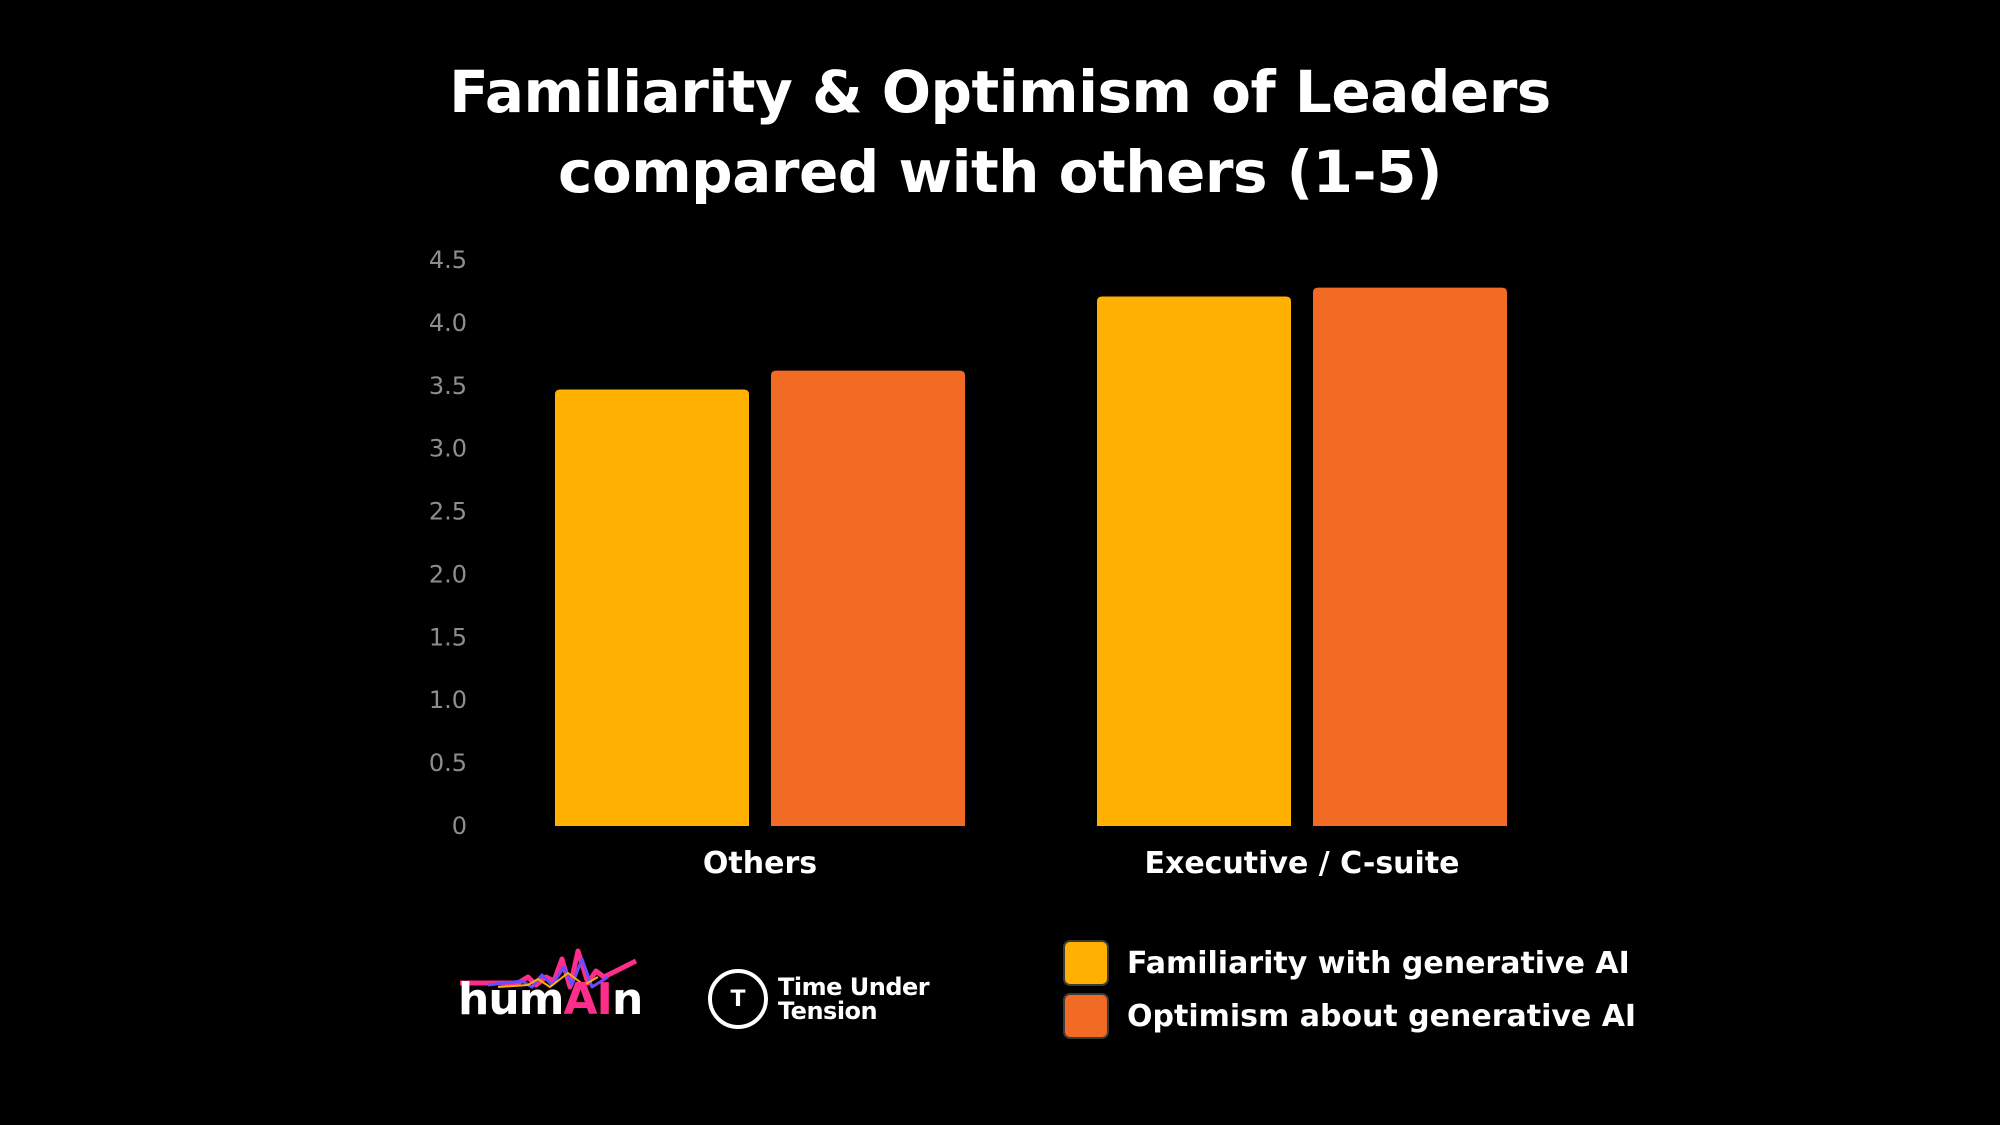 This screenshot has width=2000, height=1125. I want to click on legend-swatch-familiarity, so click(1086, 963).